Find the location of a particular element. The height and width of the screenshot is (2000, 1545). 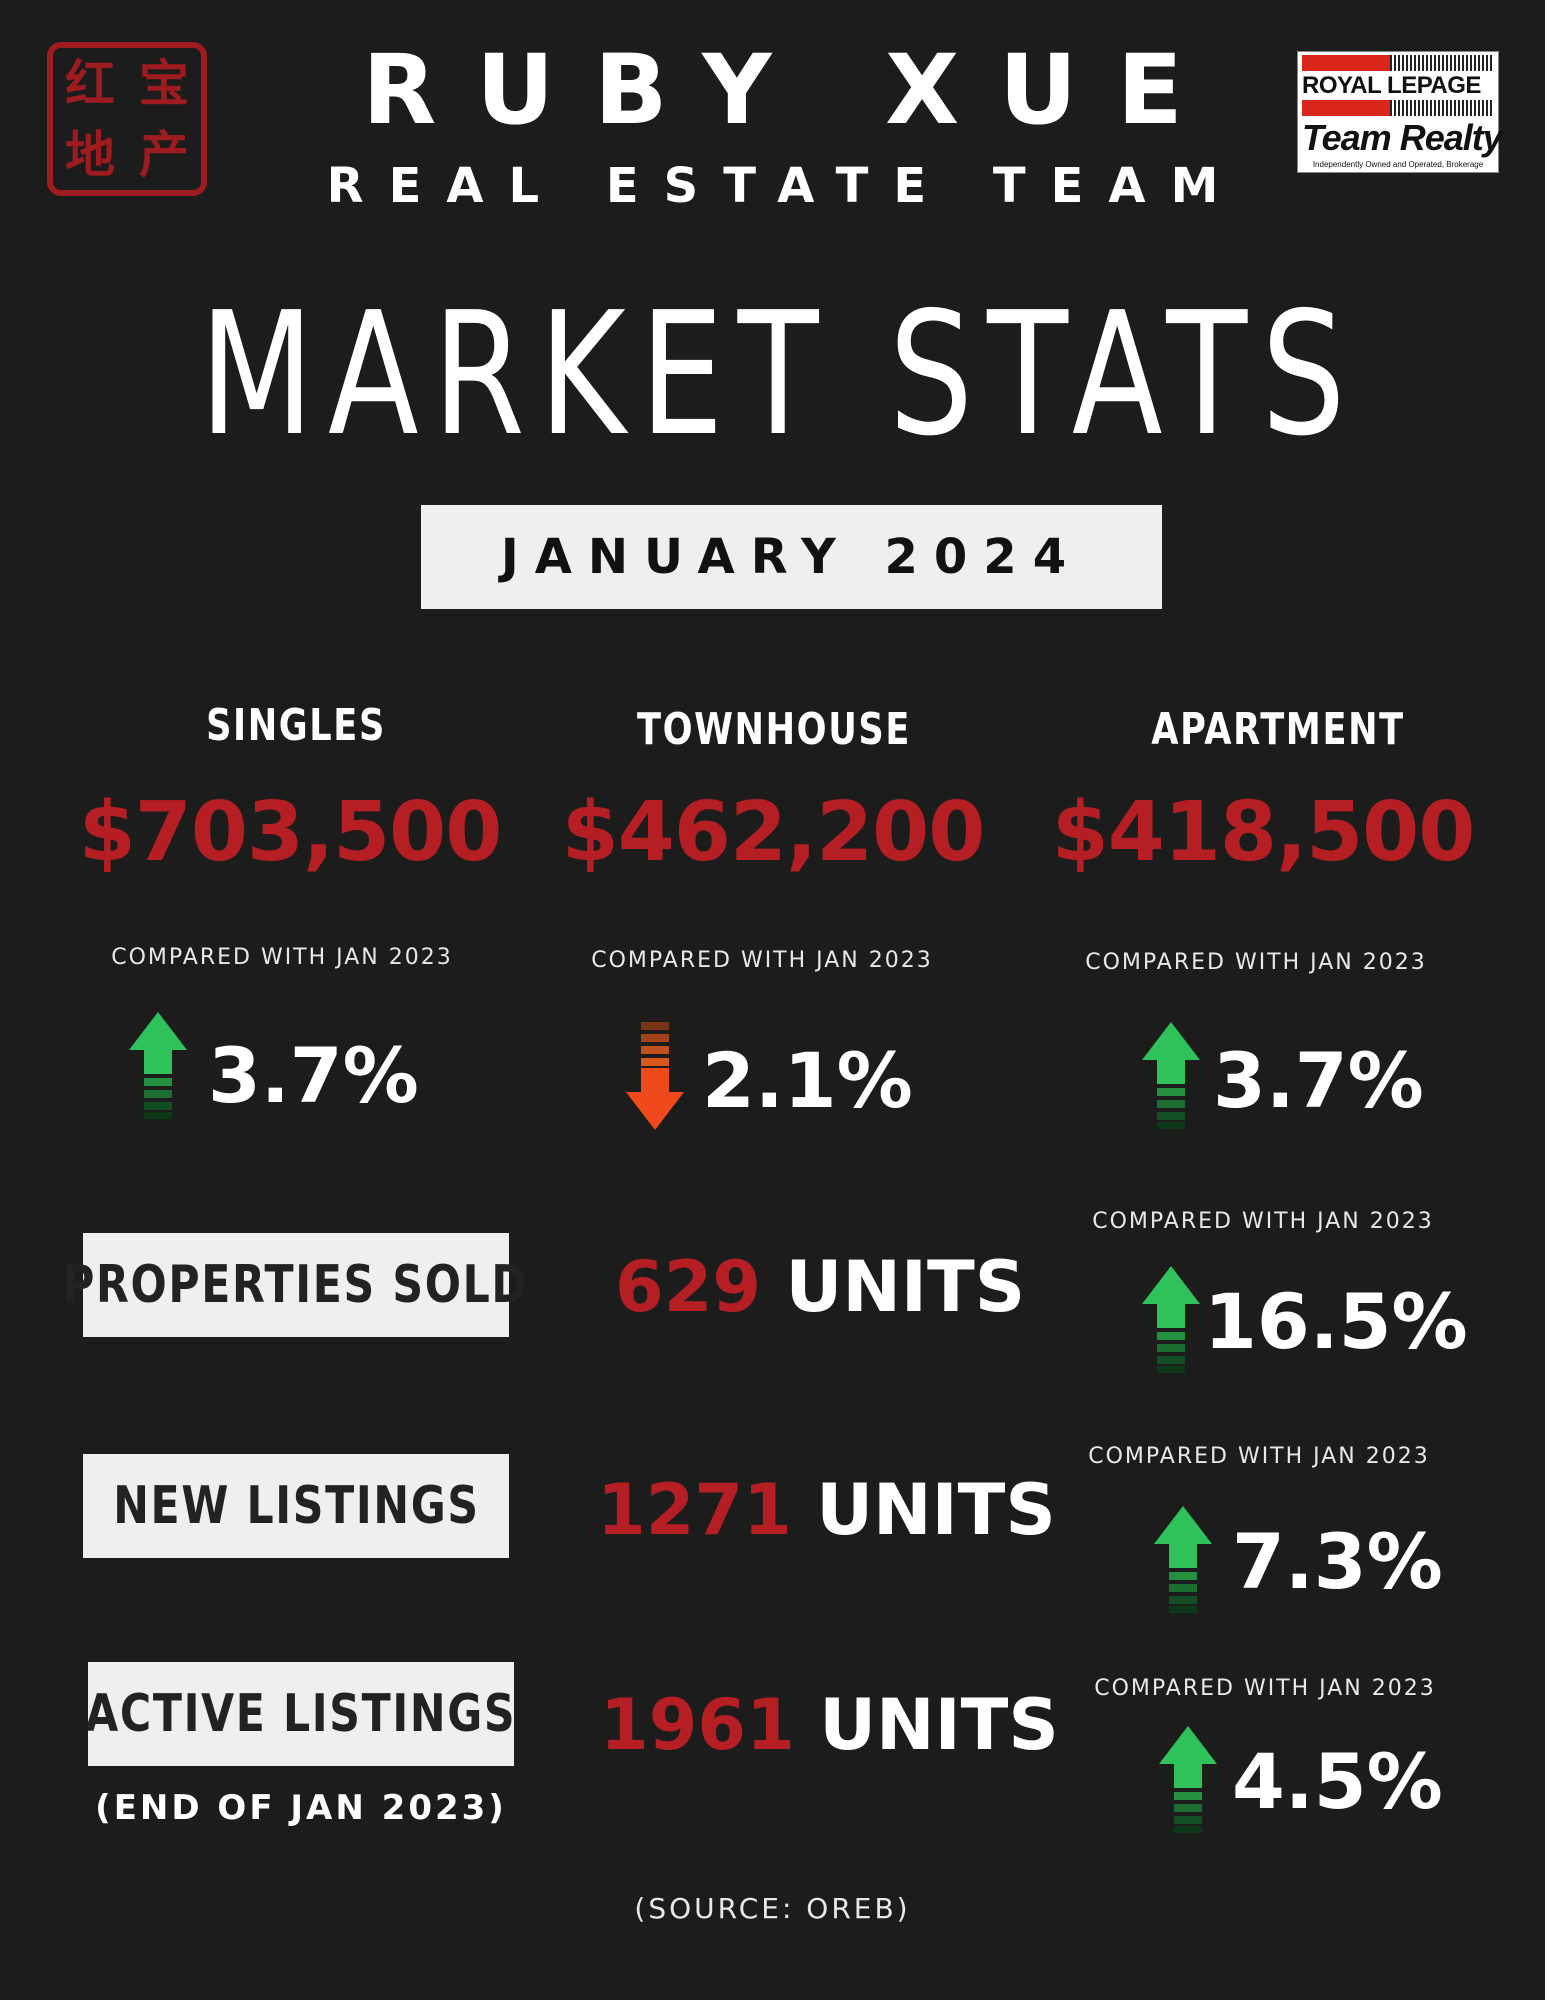

category-label-singles: SINGLES is located at coordinates (296, 725).